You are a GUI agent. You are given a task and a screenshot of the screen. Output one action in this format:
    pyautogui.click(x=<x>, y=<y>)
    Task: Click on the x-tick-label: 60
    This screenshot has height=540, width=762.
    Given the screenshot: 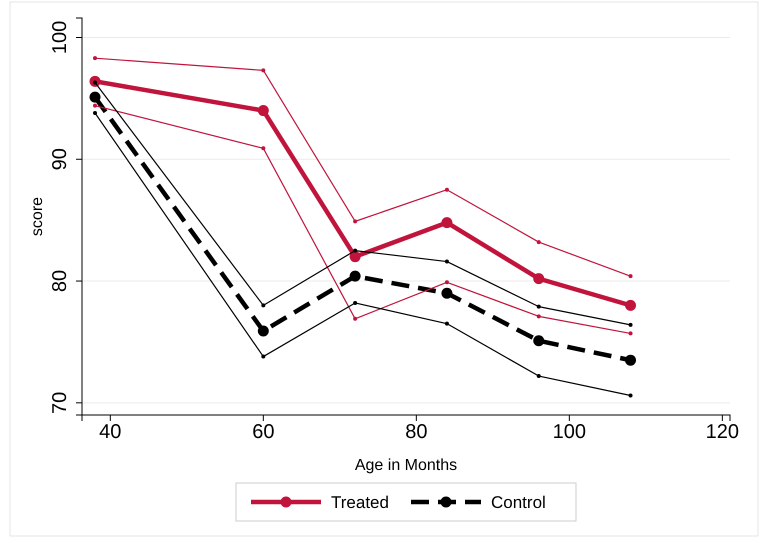 What is the action you would take?
    pyautogui.click(x=263, y=432)
    